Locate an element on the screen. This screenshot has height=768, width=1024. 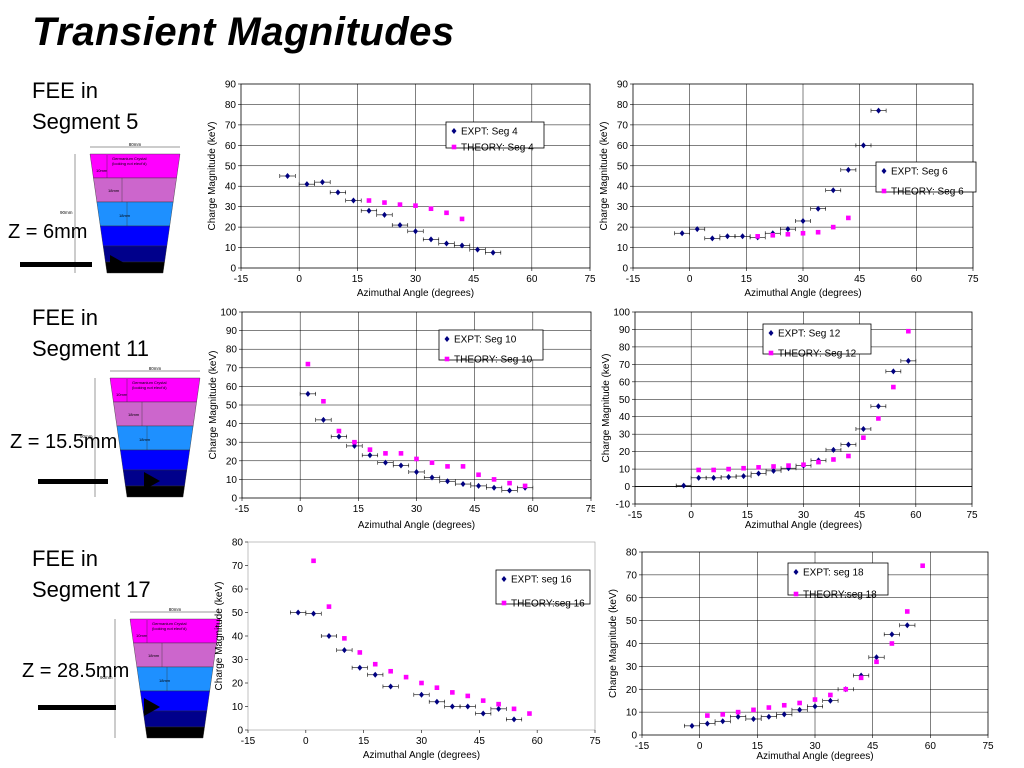
z-label-row-2: Z = 15.5mm is located at coordinates (64, 442).